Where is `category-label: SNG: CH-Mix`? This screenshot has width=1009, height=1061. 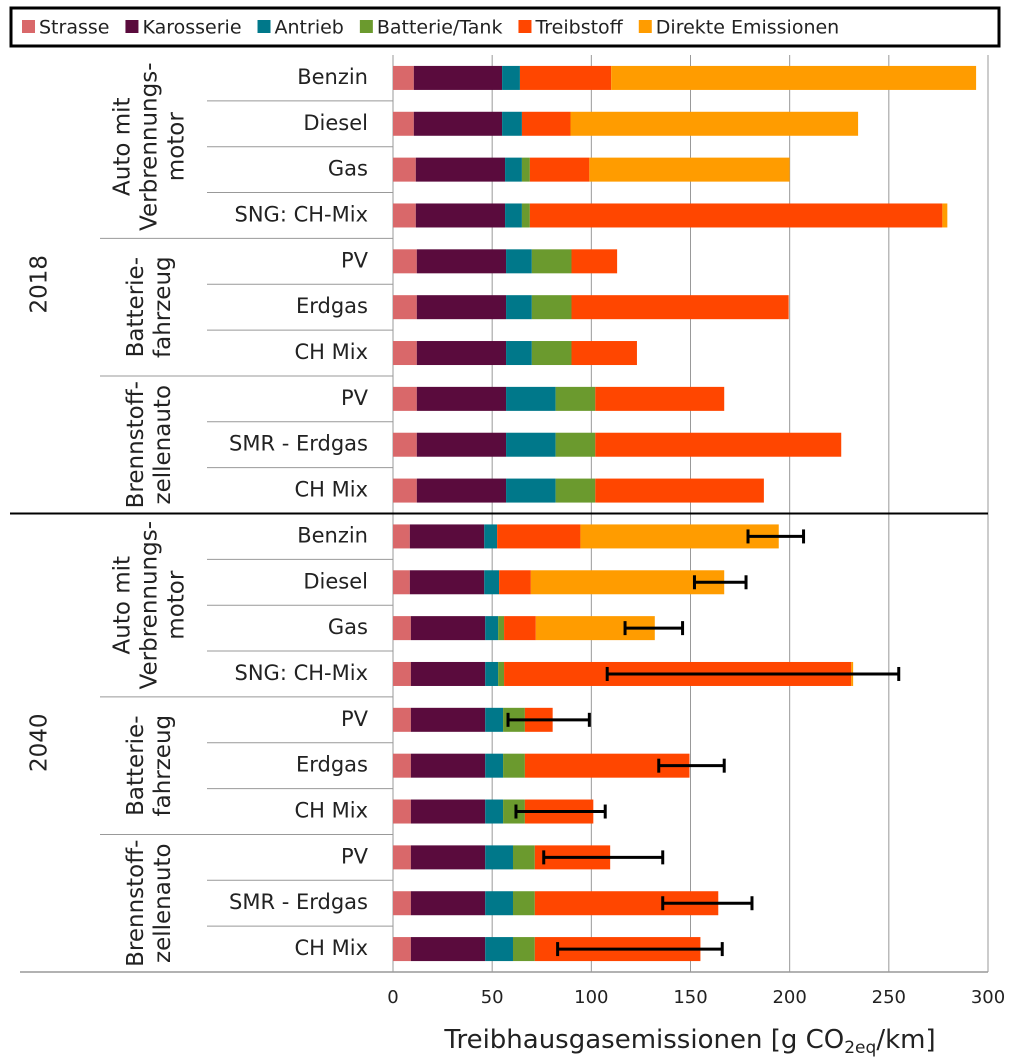
category-label: SNG: CH-Mix is located at coordinates (301, 673).